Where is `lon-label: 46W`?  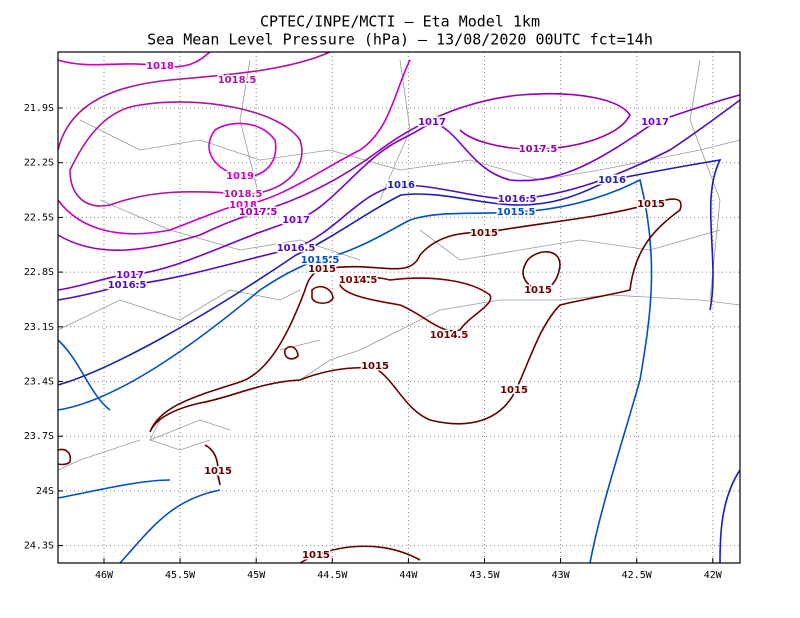 lon-label: 46W is located at coordinates (104, 575).